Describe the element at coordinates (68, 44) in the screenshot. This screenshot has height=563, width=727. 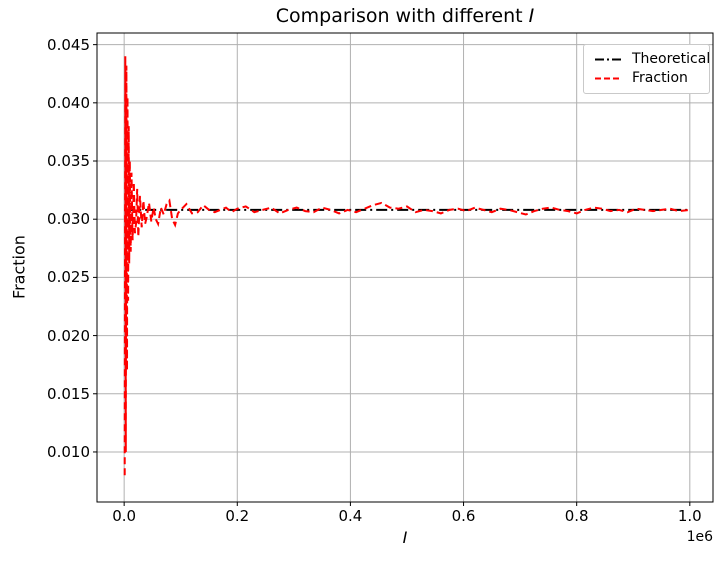
I see `y-tick-label: 0.045` at that location.